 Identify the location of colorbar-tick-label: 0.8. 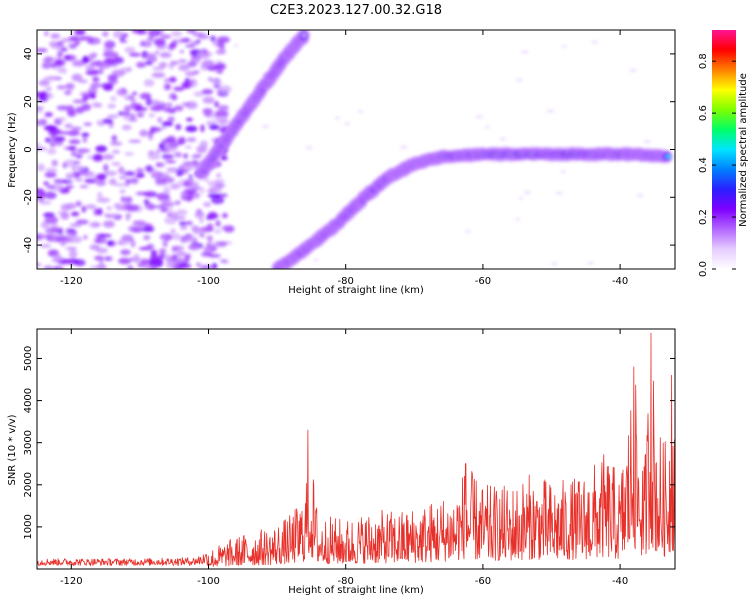
(703, 61).